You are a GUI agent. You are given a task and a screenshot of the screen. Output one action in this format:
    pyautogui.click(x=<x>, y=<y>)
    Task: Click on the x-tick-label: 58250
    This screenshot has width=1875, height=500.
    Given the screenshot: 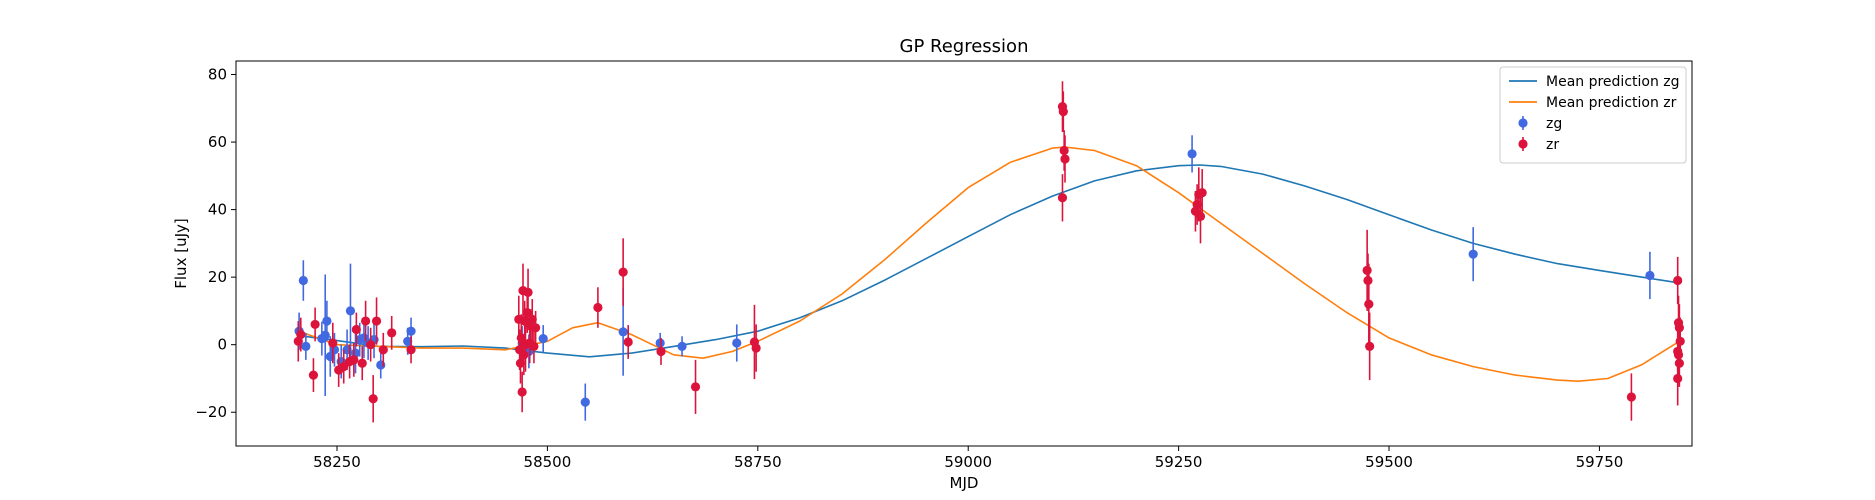 What is the action you would take?
    pyautogui.click(x=337, y=462)
    